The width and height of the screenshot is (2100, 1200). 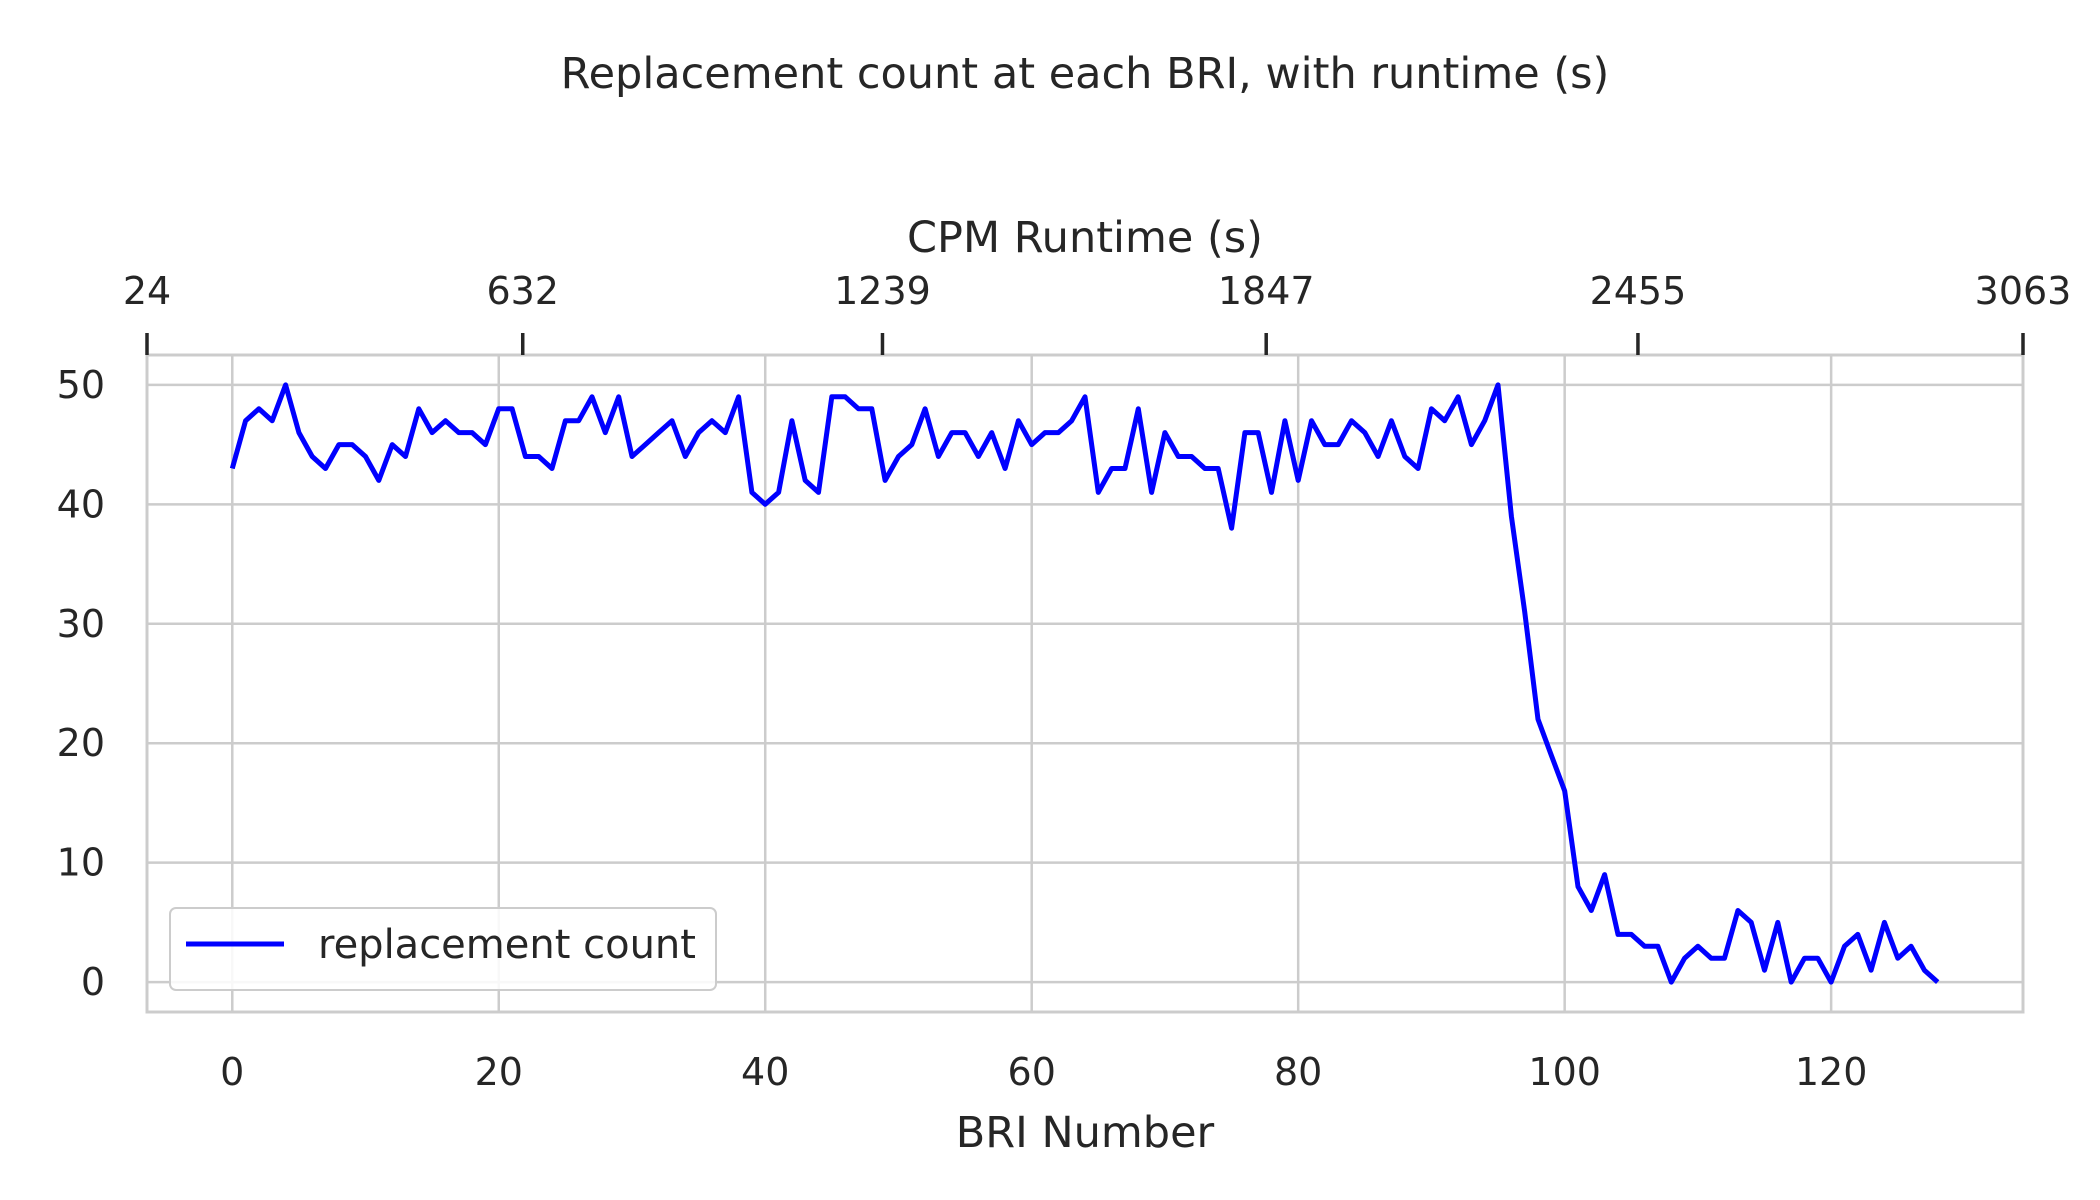 I want to click on y-tick-label: 50, so click(x=81, y=385).